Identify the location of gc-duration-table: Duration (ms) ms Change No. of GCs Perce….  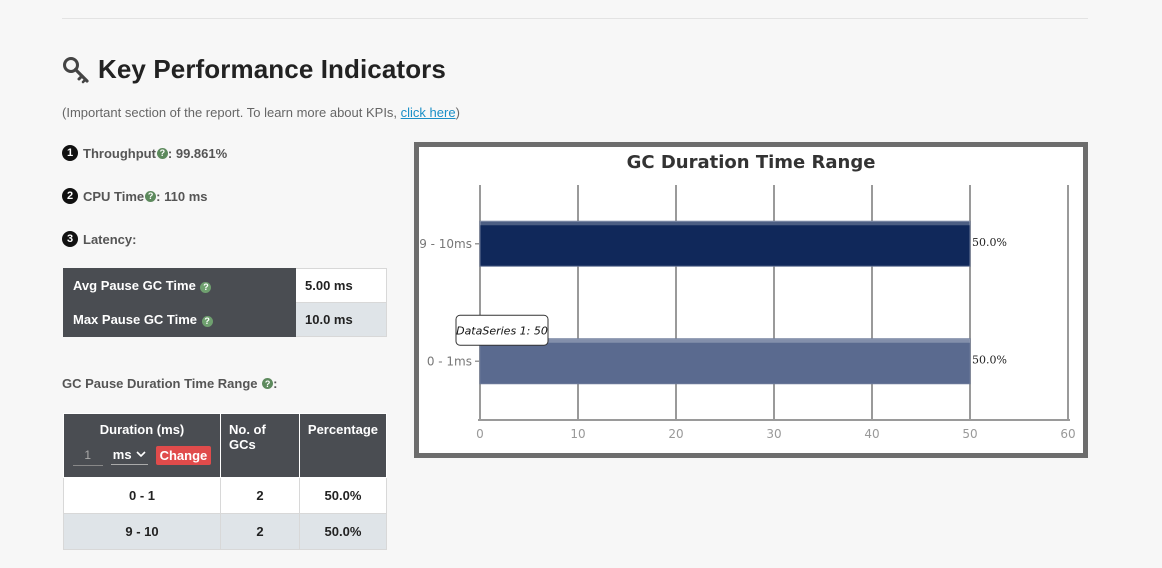
(225, 481).